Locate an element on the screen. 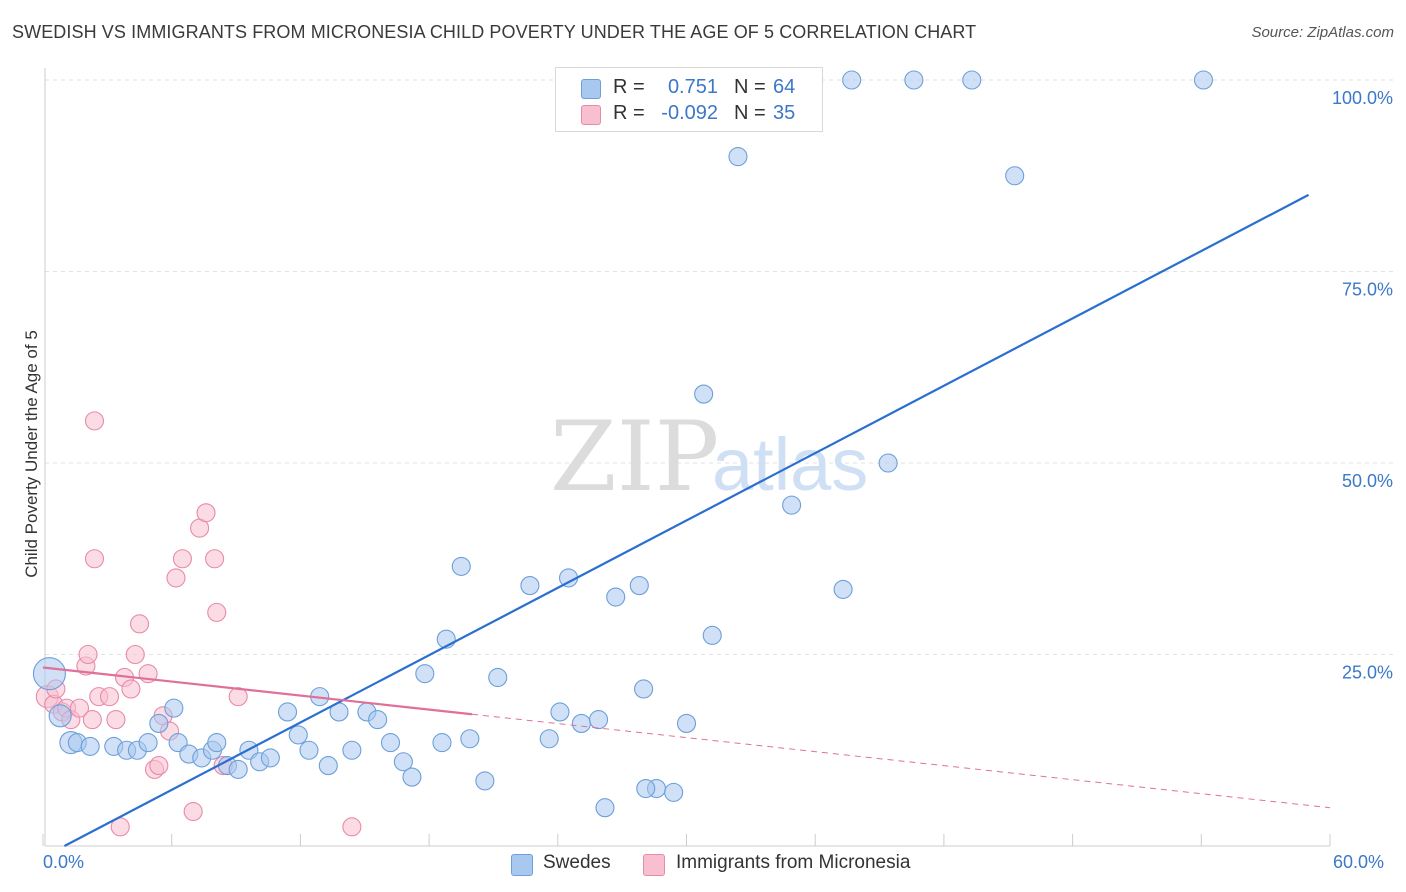 This screenshot has width=1406, height=892. bottom-legend-label-micronesia: Immigrants from Micronesia is located at coordinates (793, 862).